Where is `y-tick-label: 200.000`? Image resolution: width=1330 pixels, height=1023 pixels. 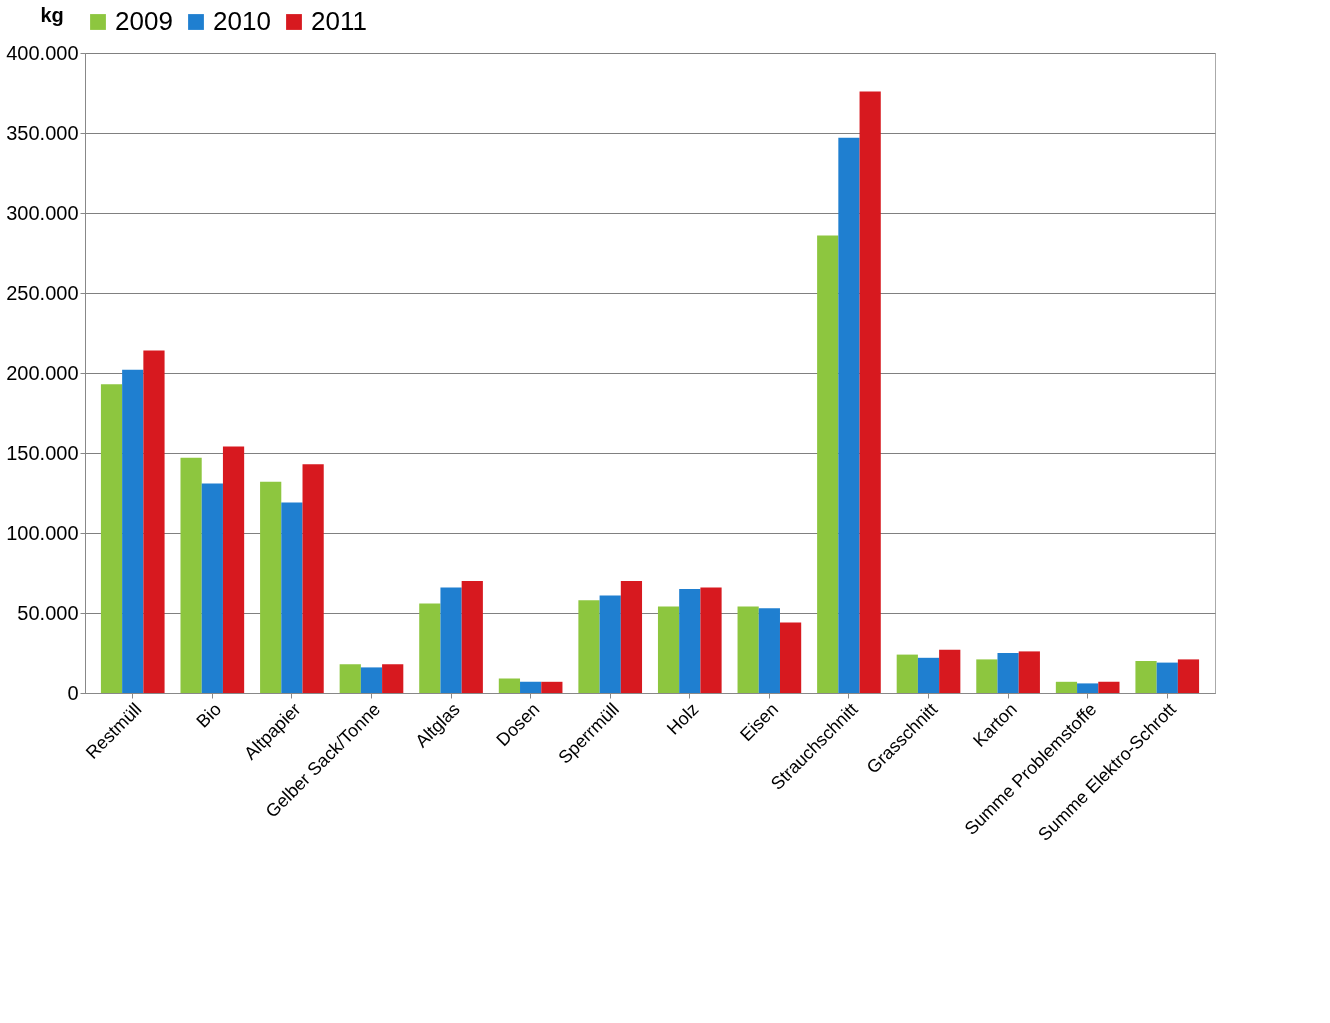
y-tick-label: 200.000 is located at coordinates (42, 372).